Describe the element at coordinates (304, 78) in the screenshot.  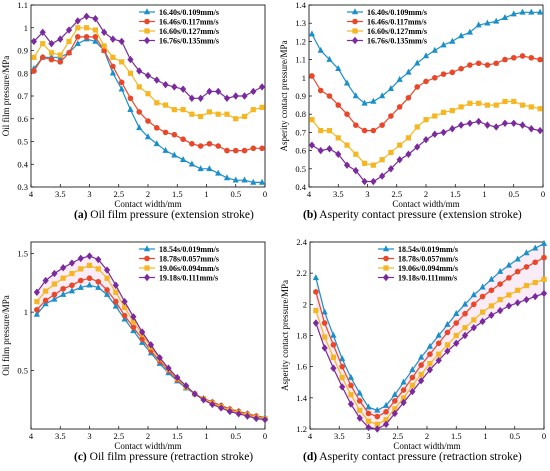
I see `y-tick-label: 1` at that location.